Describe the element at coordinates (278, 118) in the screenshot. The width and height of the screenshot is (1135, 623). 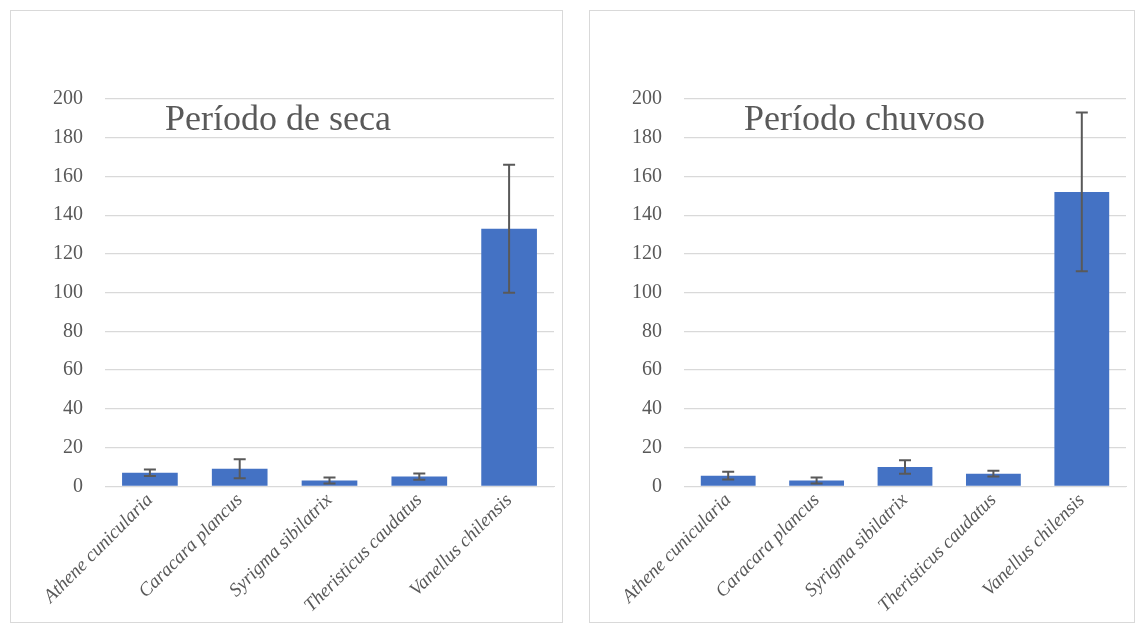
I see `chart-title: Período de seca` at that location.